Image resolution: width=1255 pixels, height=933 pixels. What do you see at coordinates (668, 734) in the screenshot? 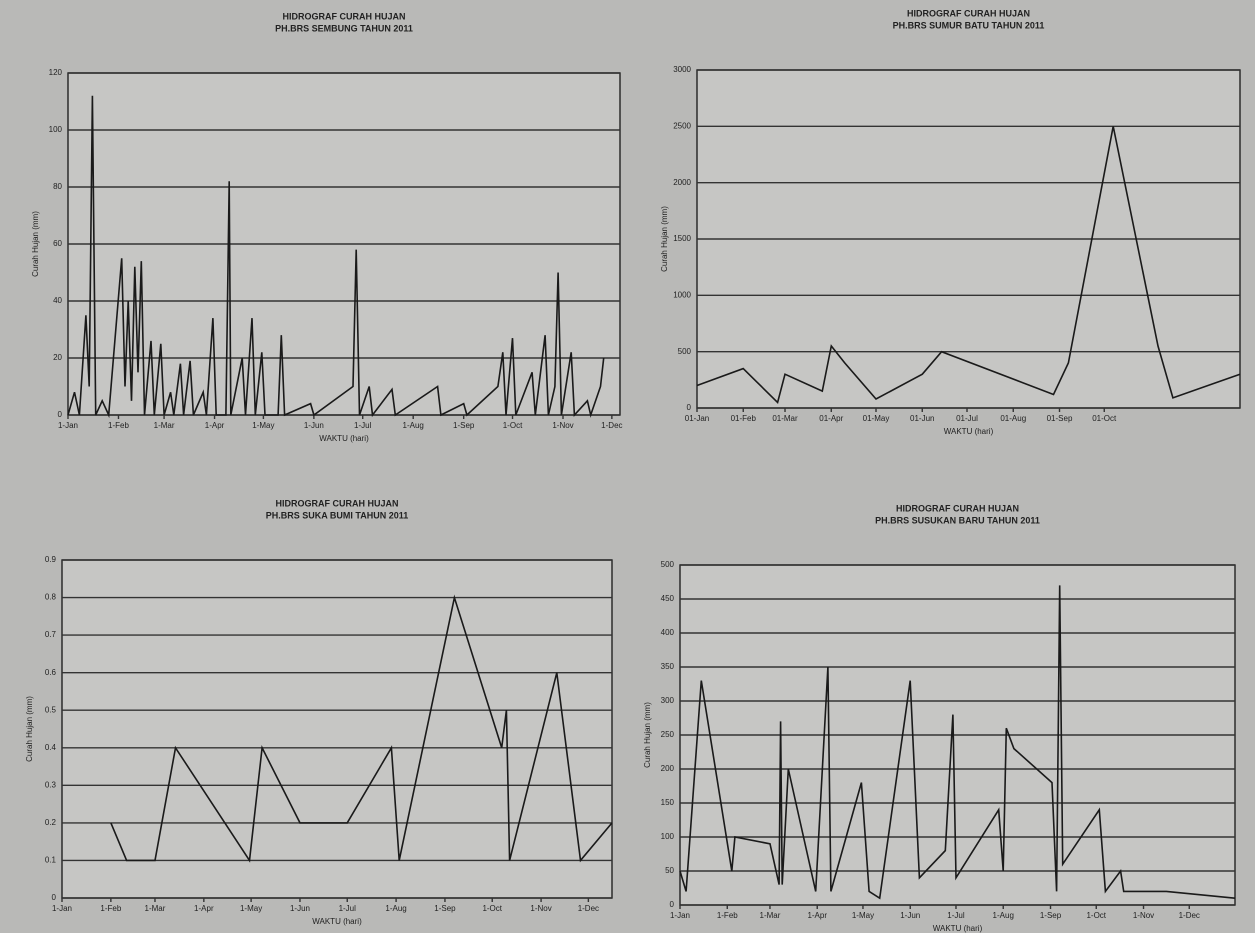
I see `y-tick-label: 250` at bounding box center [668, 734].